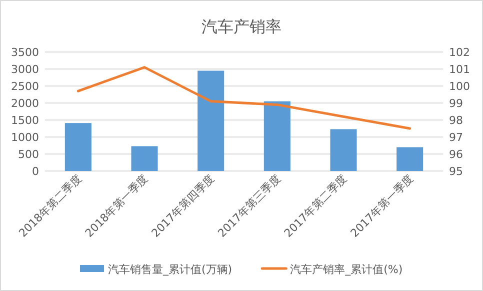 The image size is (483, 291). I want to click on y2-tick-label: 99, so click(456, 103).